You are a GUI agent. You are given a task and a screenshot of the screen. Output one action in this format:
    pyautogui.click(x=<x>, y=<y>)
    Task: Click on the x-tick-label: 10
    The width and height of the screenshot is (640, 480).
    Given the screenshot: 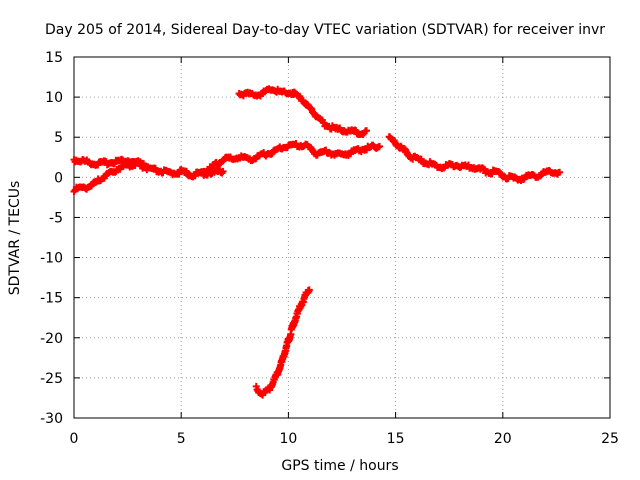 What is the action you would take?
    pyautogui.click(x=288, y=439)
    